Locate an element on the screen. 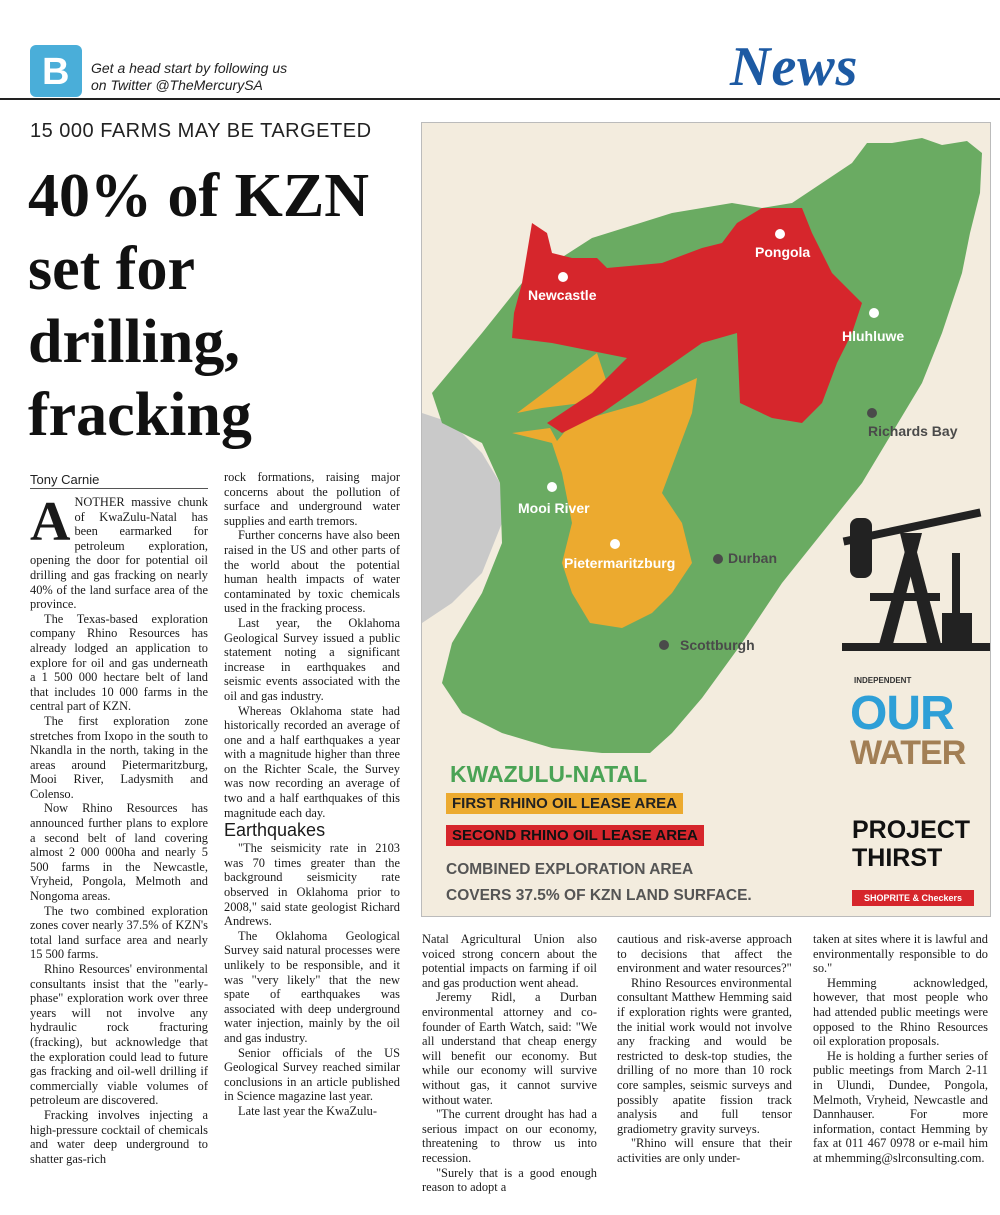 The image size is (1000, 1215). legend-first-lease: FIRST RHINO OIL LEASE AREA is located at coordinates (565, 803).